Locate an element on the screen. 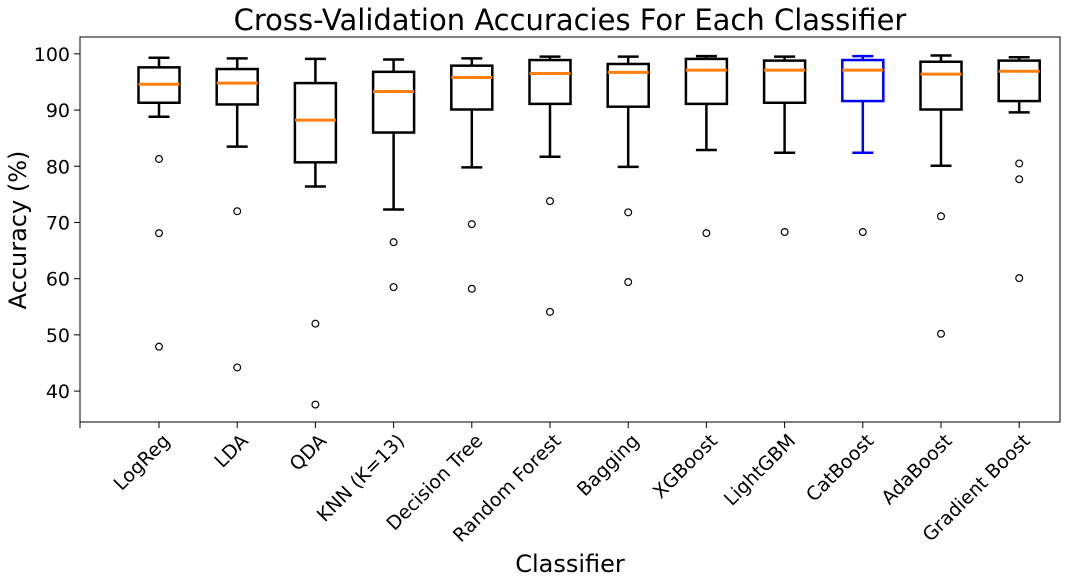  y-tick-label: 100 is located at coordinates (52, 55).